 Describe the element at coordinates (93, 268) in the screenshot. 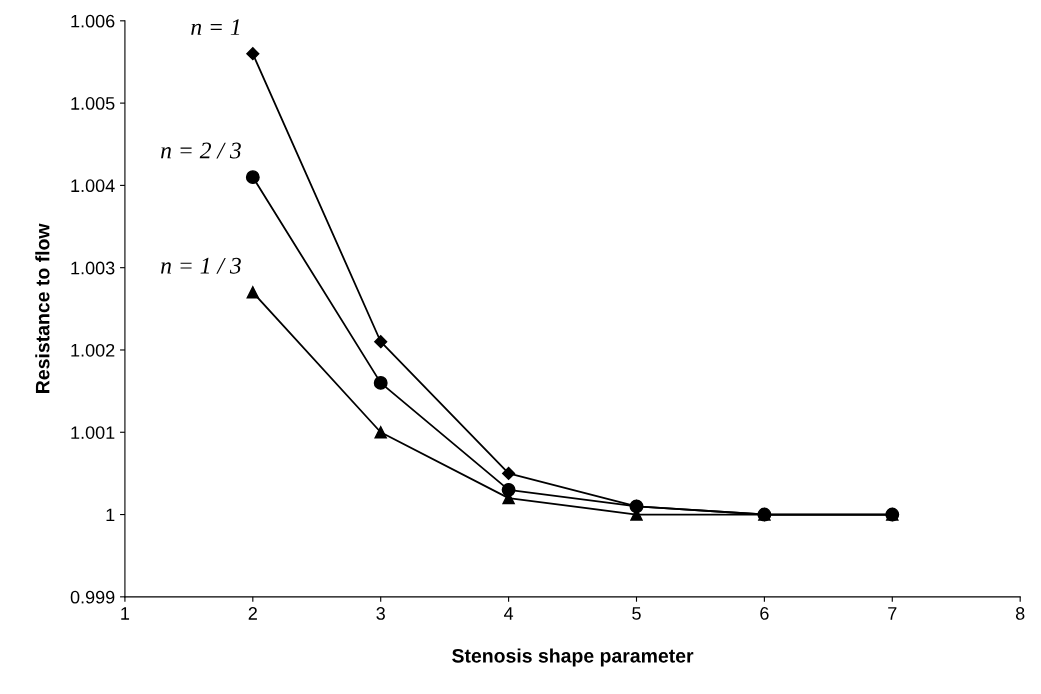

I see `y-tick-label: 1.003` at that location.